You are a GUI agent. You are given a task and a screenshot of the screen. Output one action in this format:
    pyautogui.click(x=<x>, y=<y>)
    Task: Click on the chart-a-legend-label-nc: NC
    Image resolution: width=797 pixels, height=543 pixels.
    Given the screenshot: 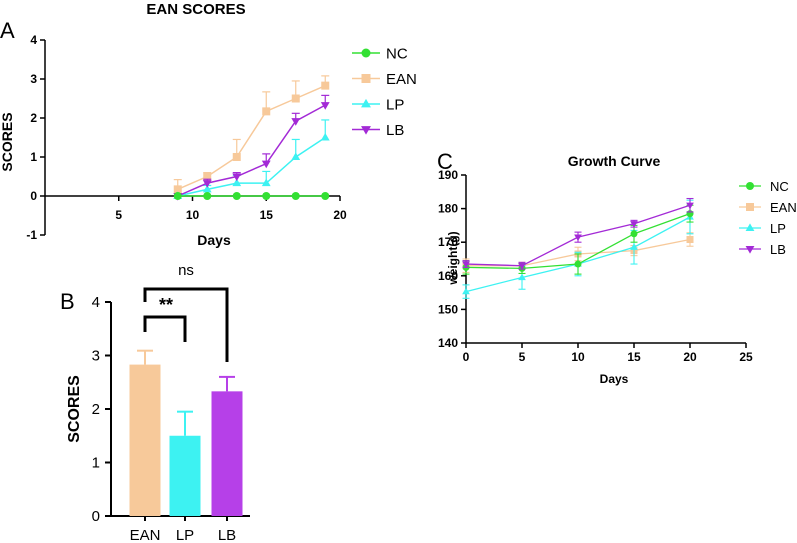 What is the action you would take?
    pyautogui.click(x=397, y=54)
    